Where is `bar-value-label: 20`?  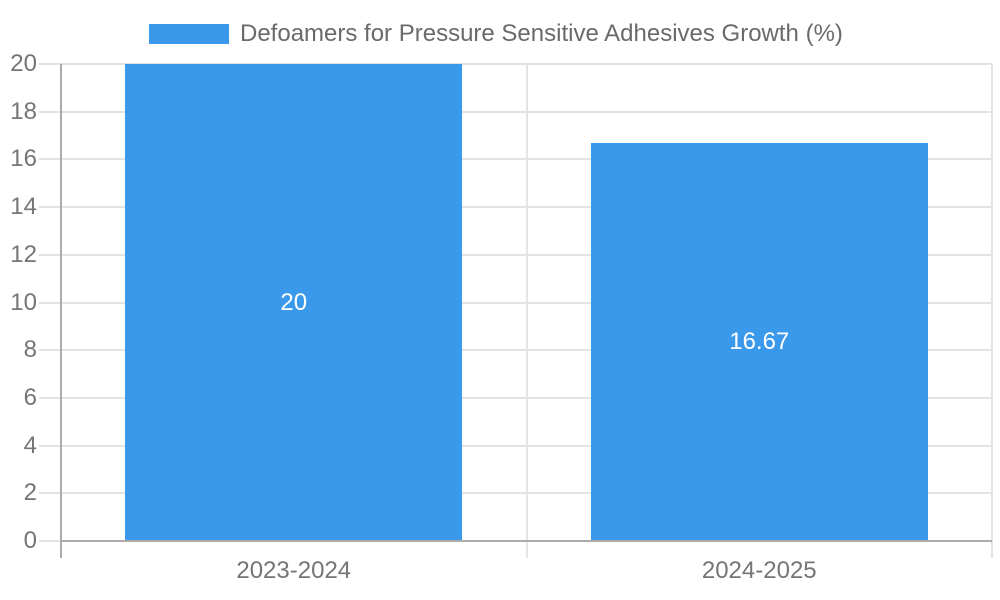
bar-value-label: 20 is located at coordinates (294, 302).